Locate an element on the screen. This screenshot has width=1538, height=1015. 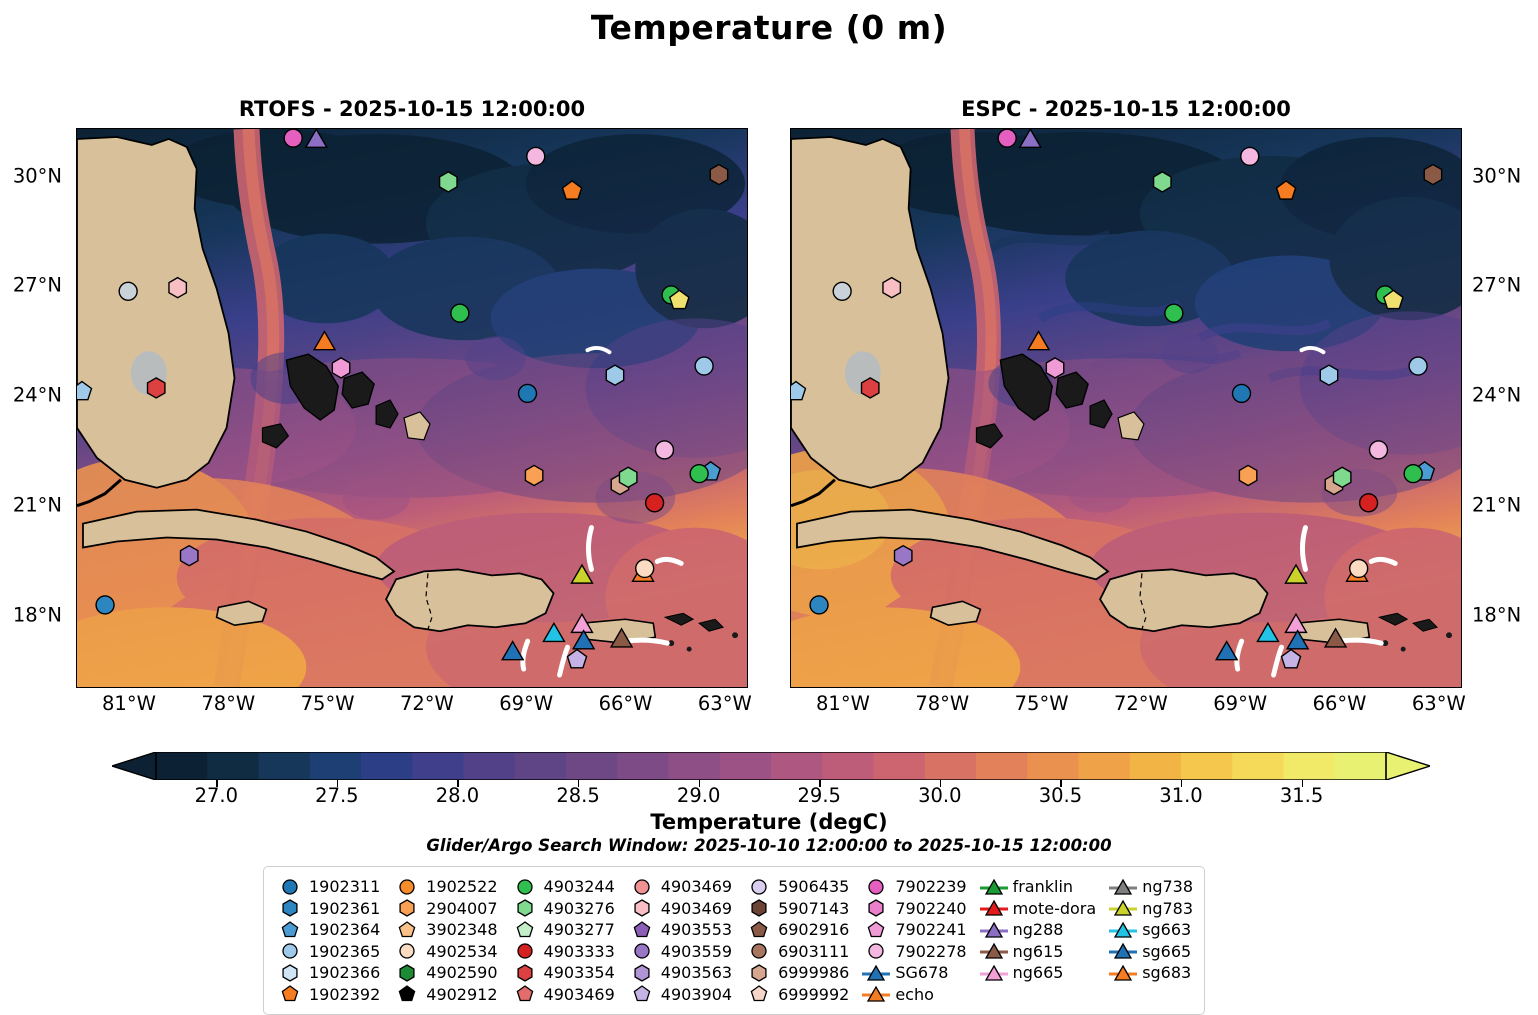
legend-item-SG678: SG678 is located at coordinates (913, 973).